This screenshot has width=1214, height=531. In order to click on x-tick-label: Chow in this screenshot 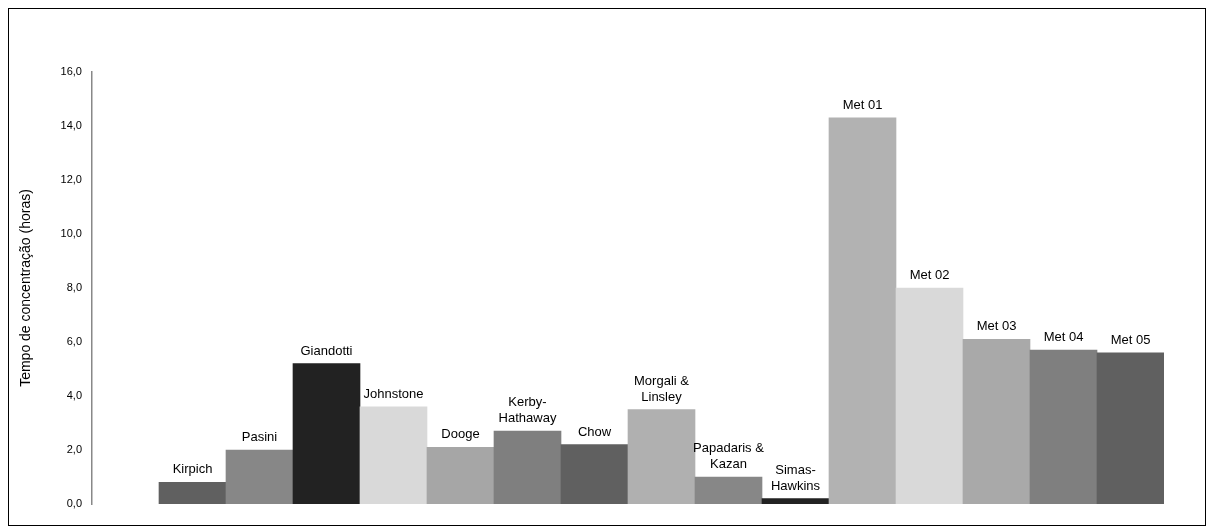, I will do `click(594, 431)`.